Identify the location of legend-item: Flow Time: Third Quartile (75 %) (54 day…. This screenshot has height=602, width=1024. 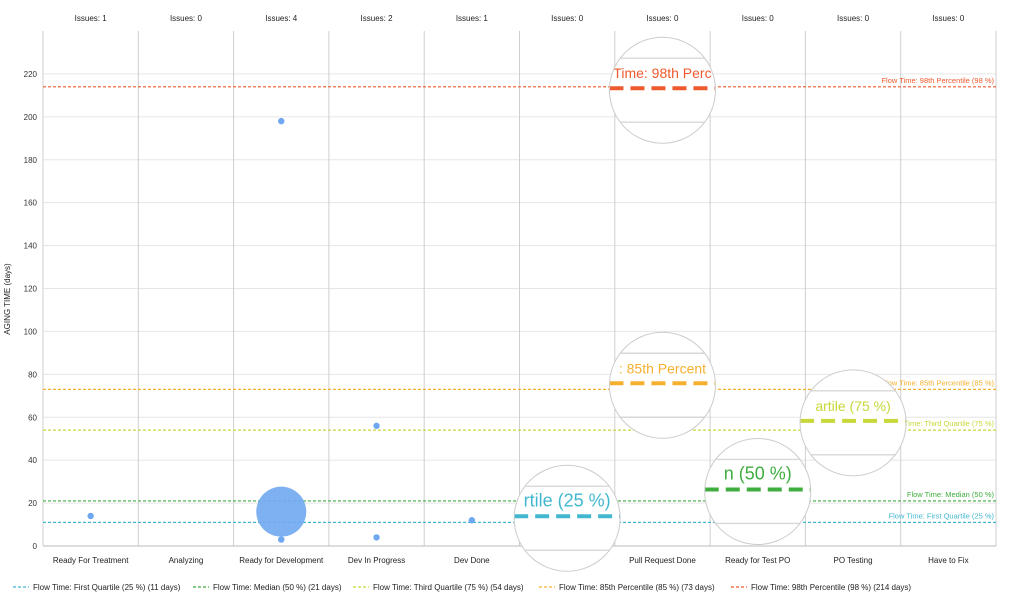
(438, 587).